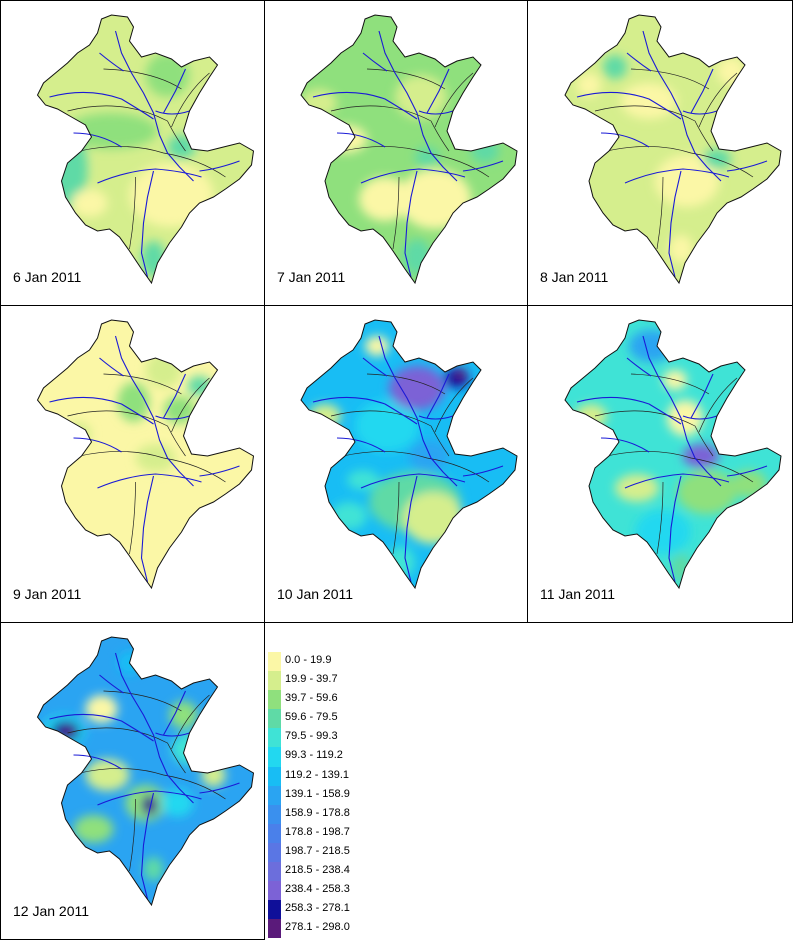 The image size is (793, 943). I want to click on legend-class-5: 99.3 - 119.2, so click(333, 757).